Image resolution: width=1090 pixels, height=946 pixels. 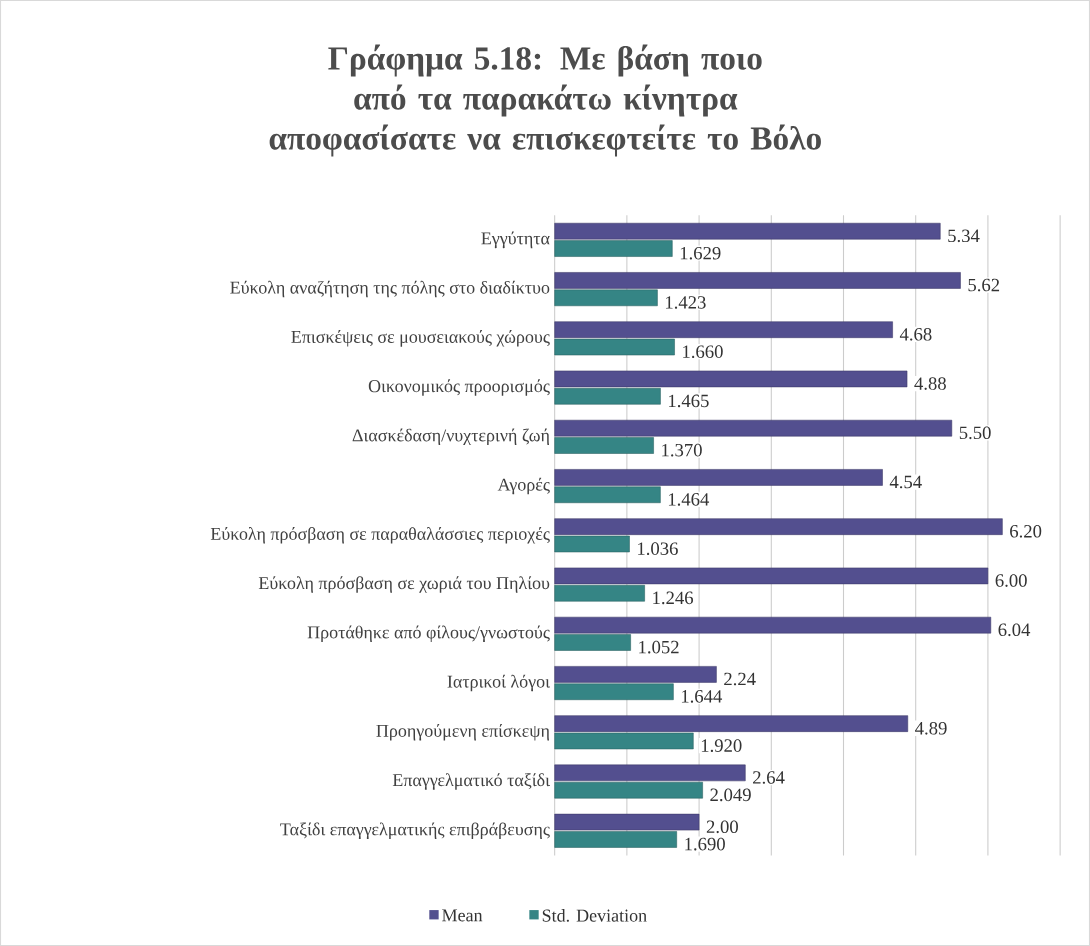 What do you see at coordinates (682, 450) in the screenshot?
I see `data-label: 1.370` at bounding box center [682, 450].